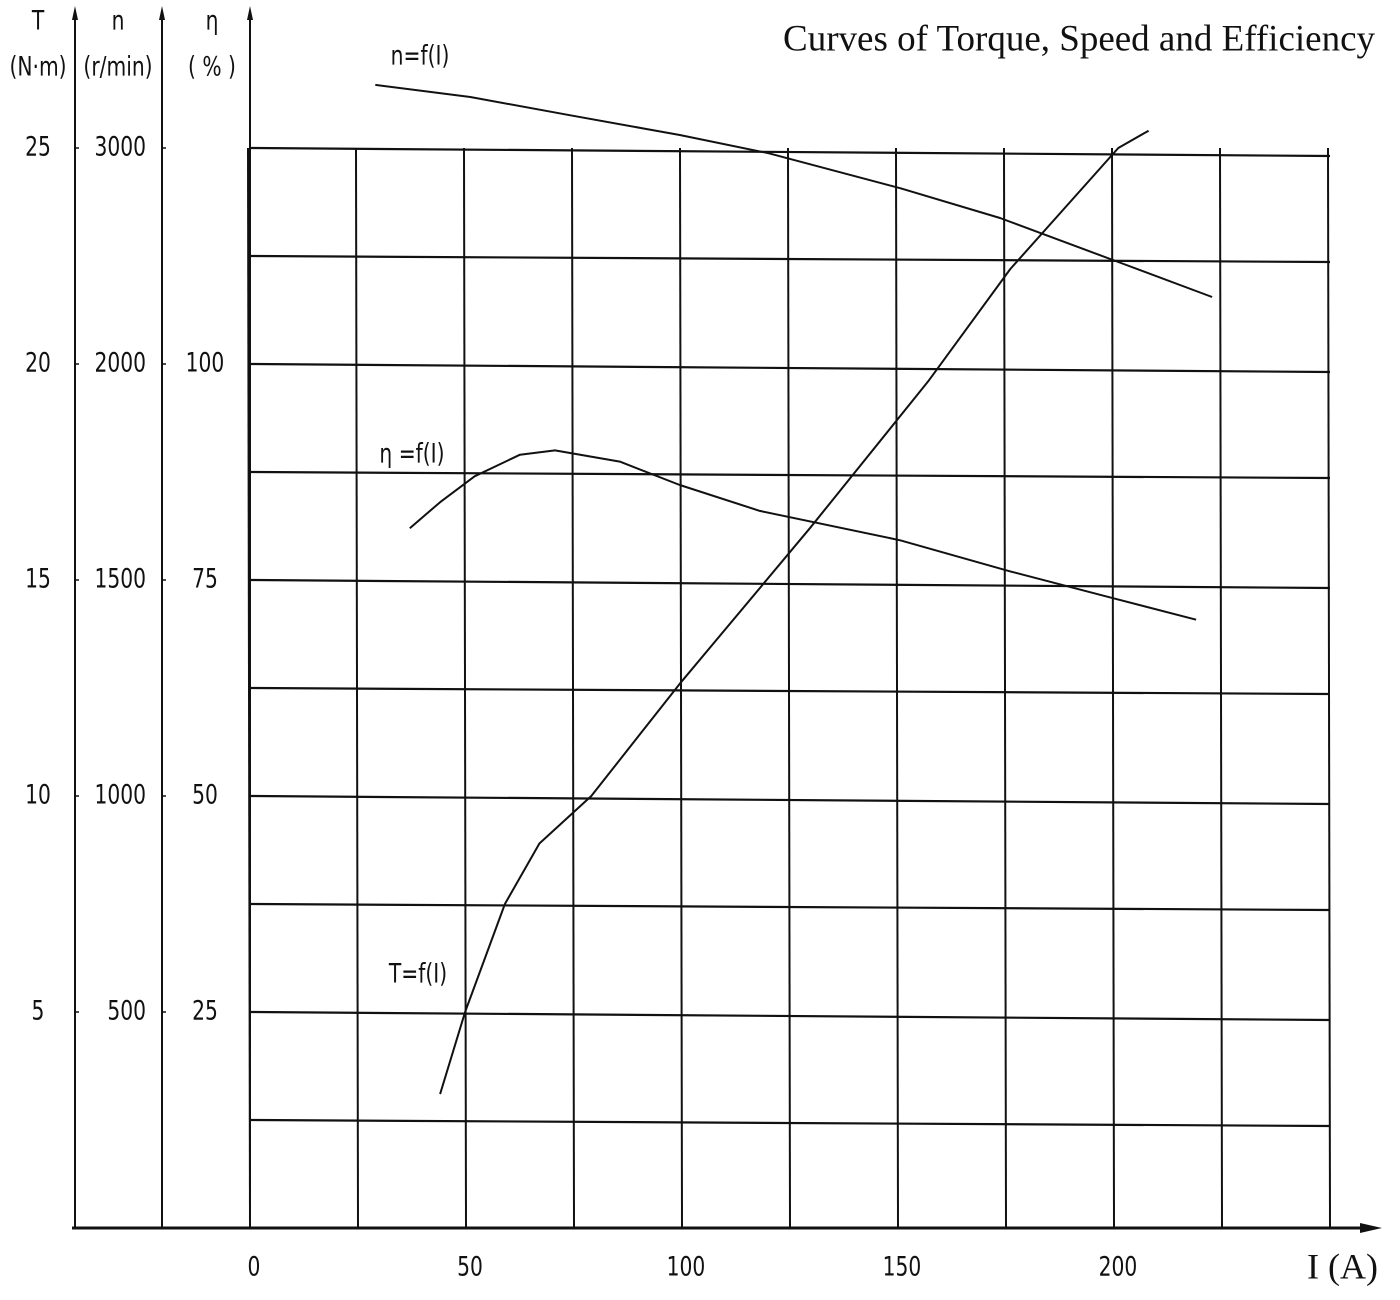 The height and width of the screenshot is (1300, 1400). I want to click on y-tick-label: 1500, so click(120, 578).